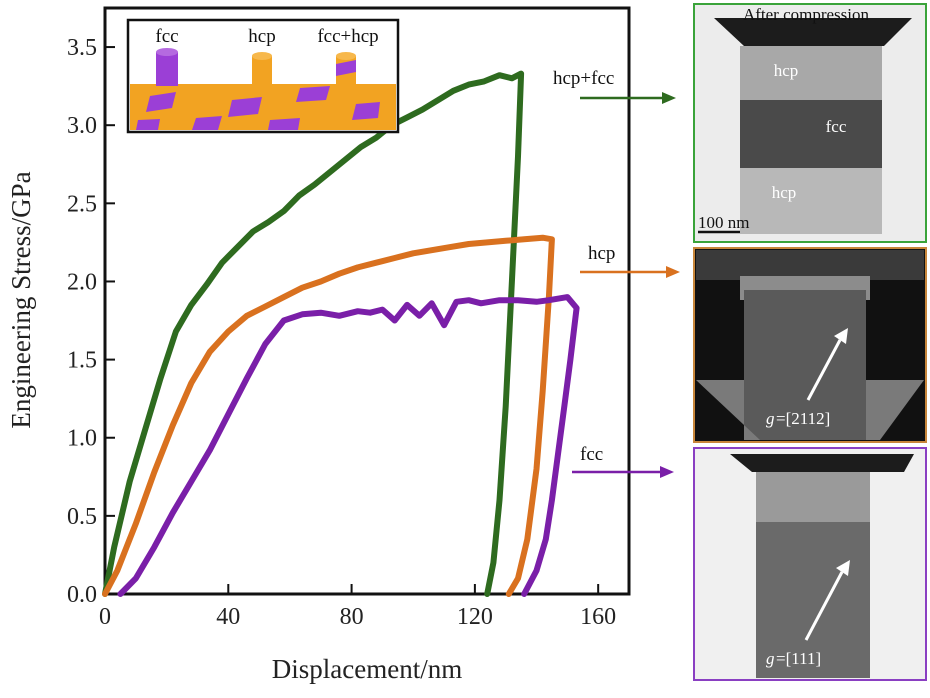 The width and height of the screenshot is (930, 698). I want to click on y-axis-title: Engineering Stress/GPa, so click(21, 299).